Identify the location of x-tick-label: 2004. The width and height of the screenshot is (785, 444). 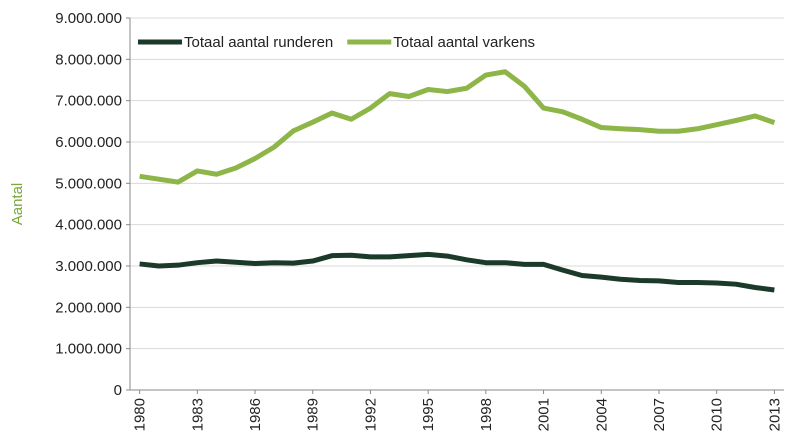
(601, 414).